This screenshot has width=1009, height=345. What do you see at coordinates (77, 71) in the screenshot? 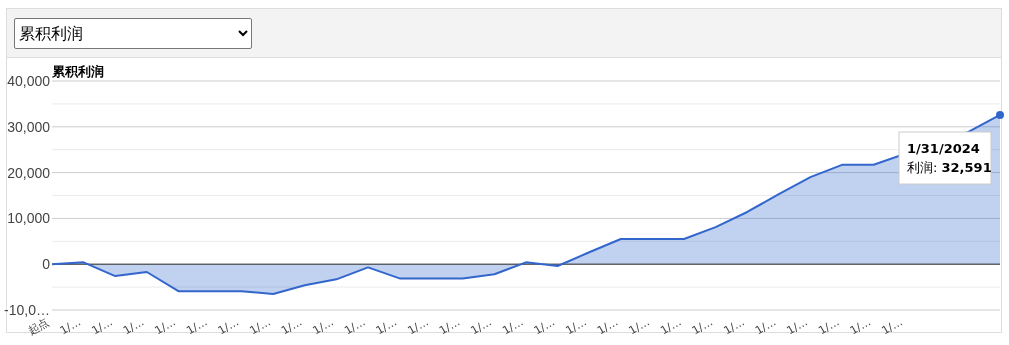
I see `chart-title: 累积利润` at bounding box center [77, 71].